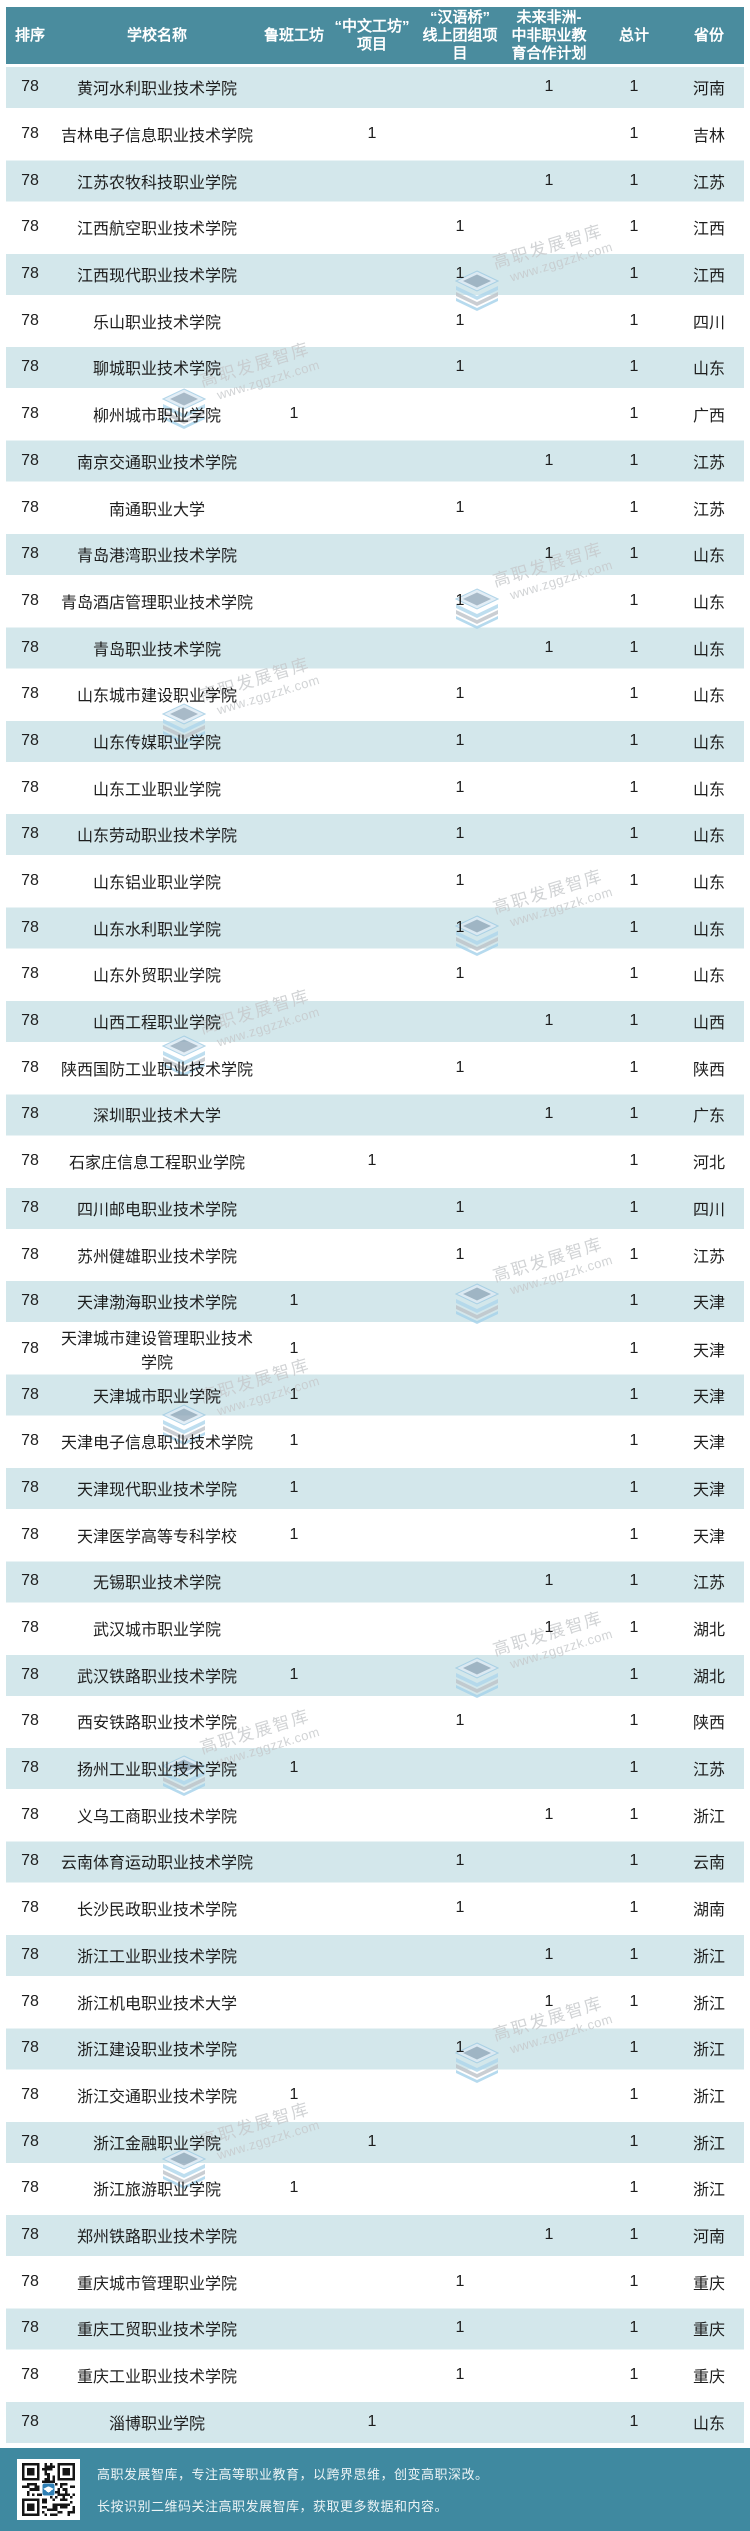  What do you see at coordinates (48, 2489) in the screenshot?
I see `qr-code-icon` at bounding box center [48, 2489].